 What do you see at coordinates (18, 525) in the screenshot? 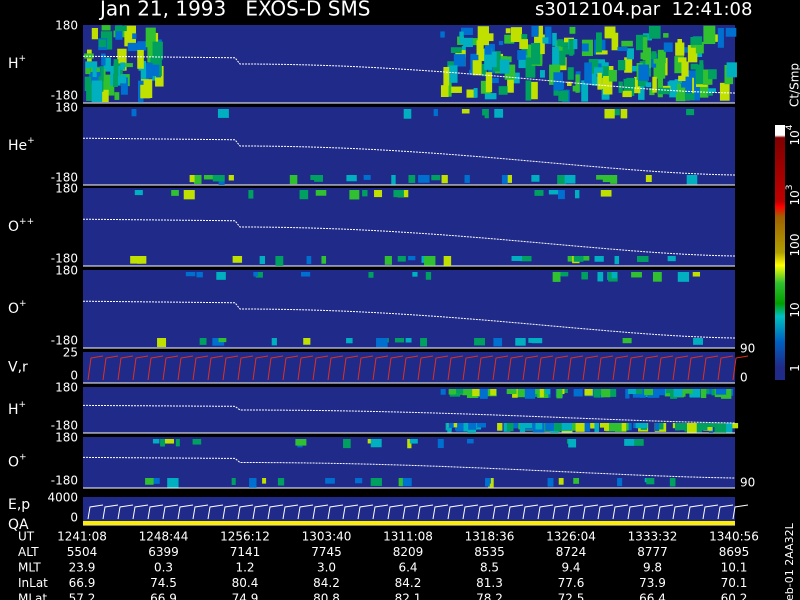
I see `panel-label: QA` at bounding box center [18, 525].